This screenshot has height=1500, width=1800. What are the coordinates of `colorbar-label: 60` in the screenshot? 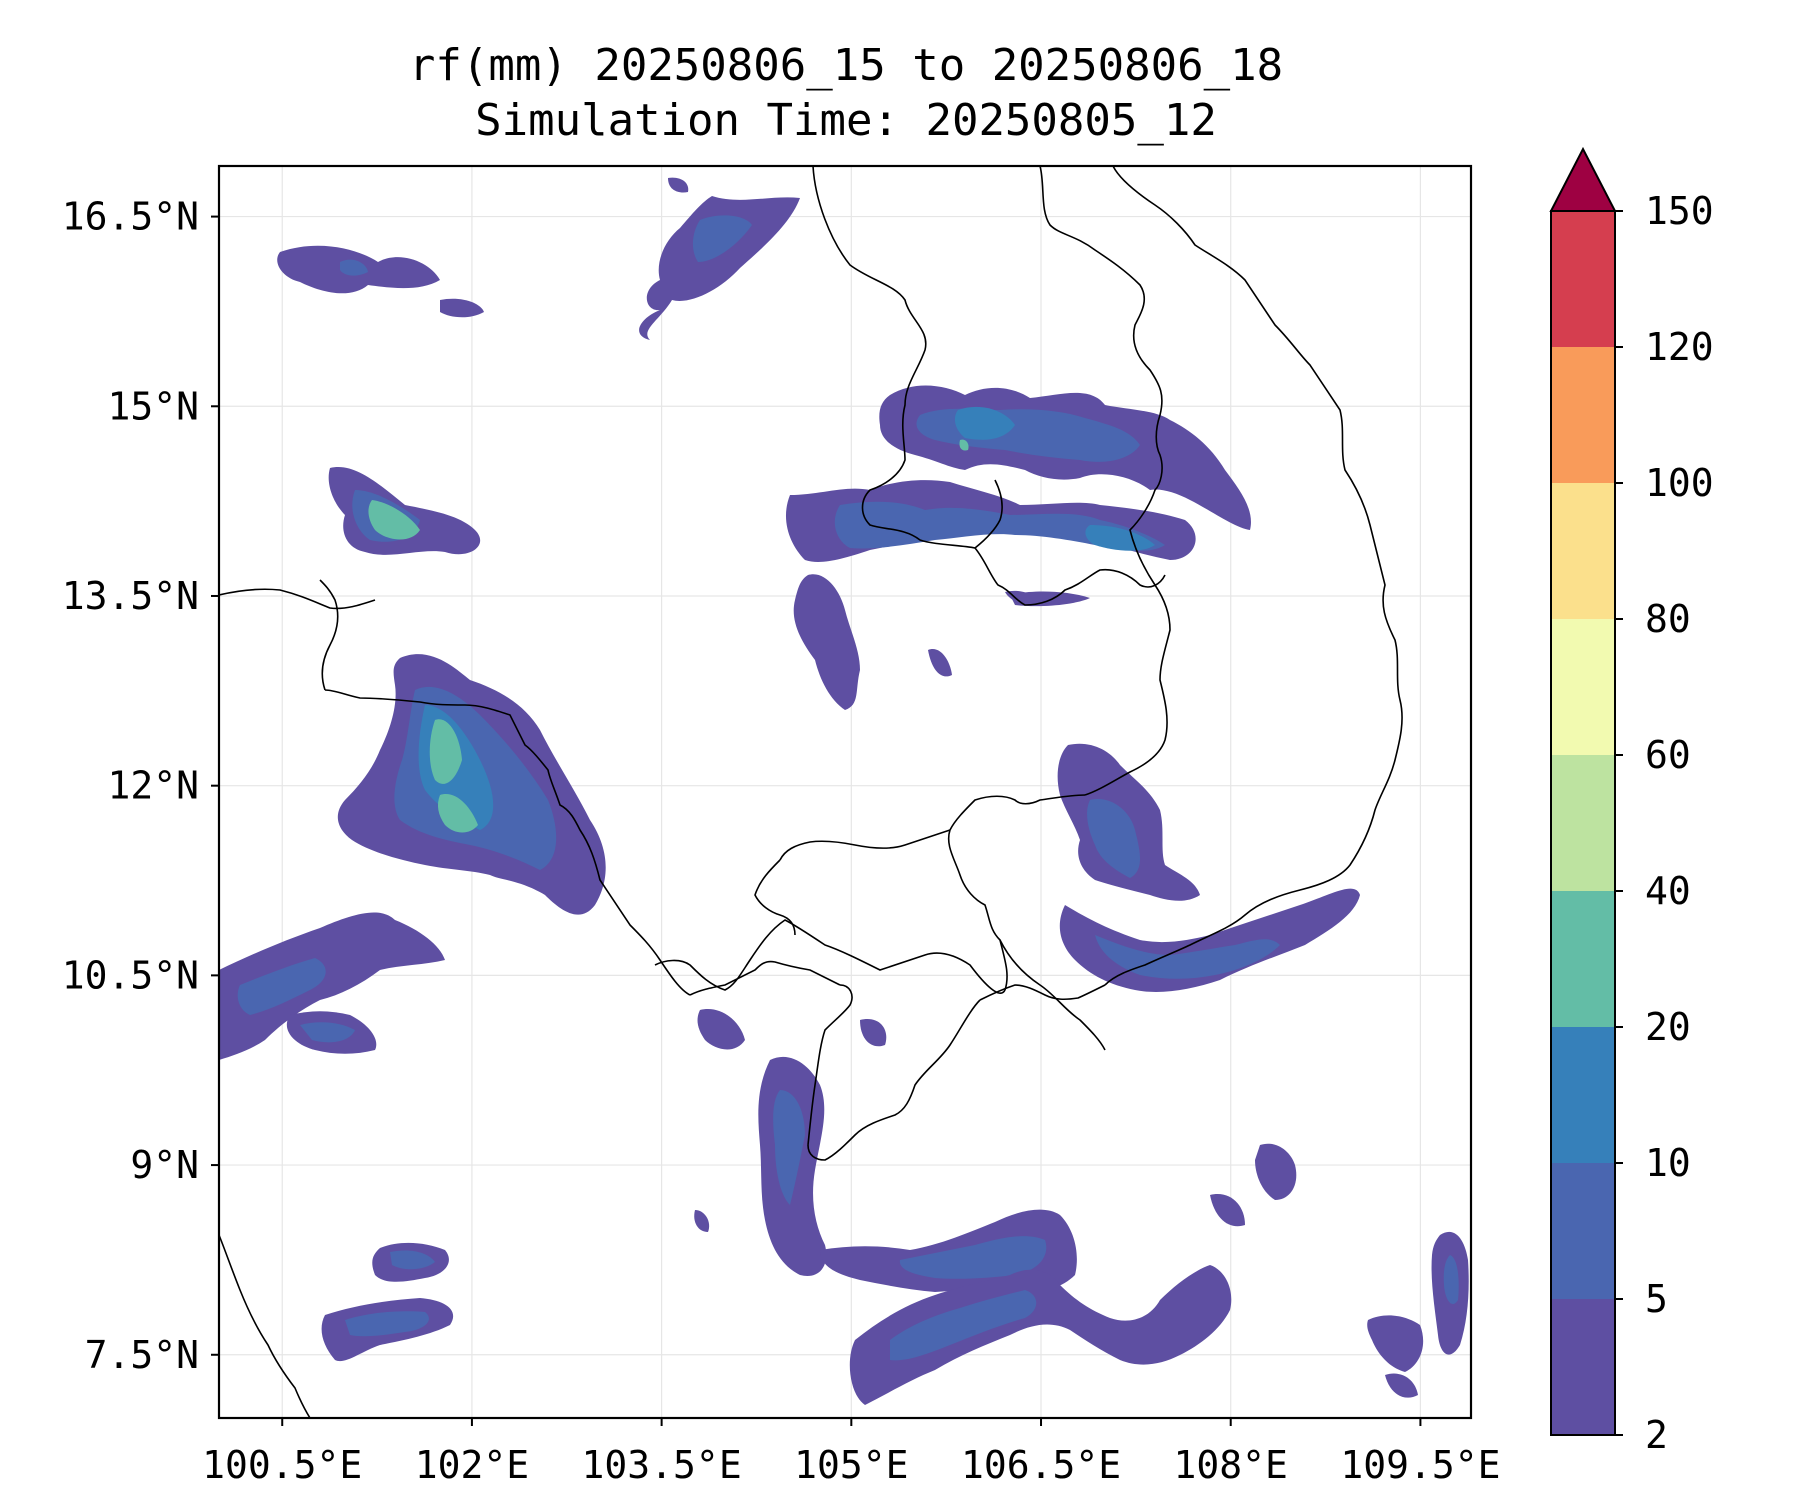 It's located at (1668, 755).